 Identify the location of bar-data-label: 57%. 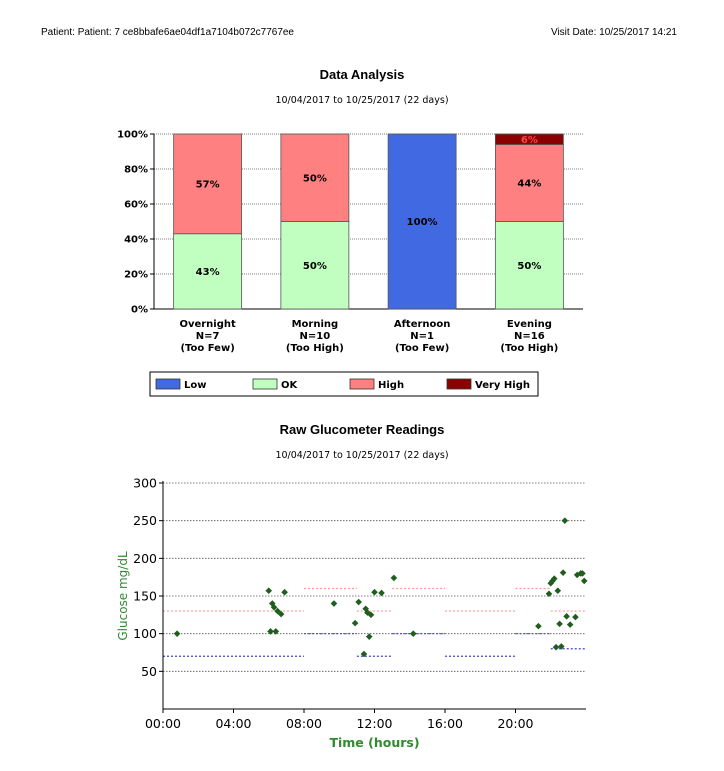
(208, 184).